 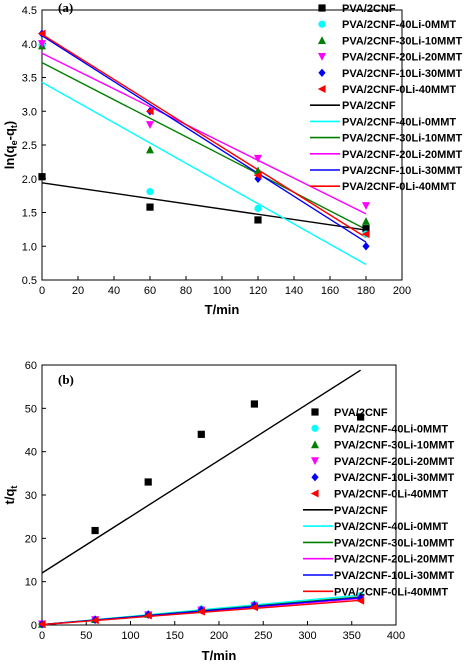 I want to click on x-tick-label: 180, so click(x=366, y=291).